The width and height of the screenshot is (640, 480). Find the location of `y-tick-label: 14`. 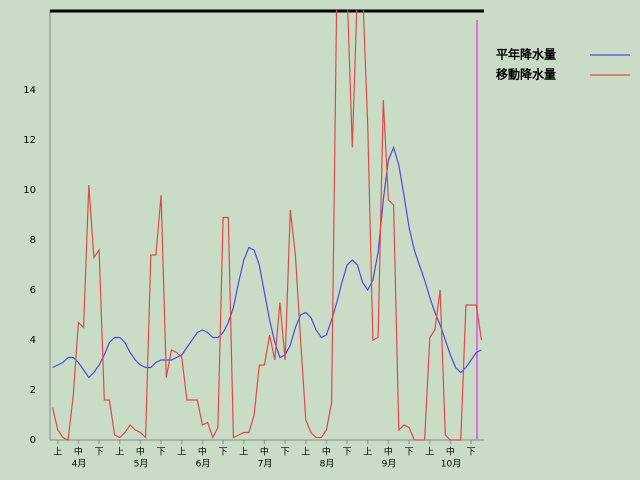

y-tick-label: 14 is located at coordinates (29, 90).